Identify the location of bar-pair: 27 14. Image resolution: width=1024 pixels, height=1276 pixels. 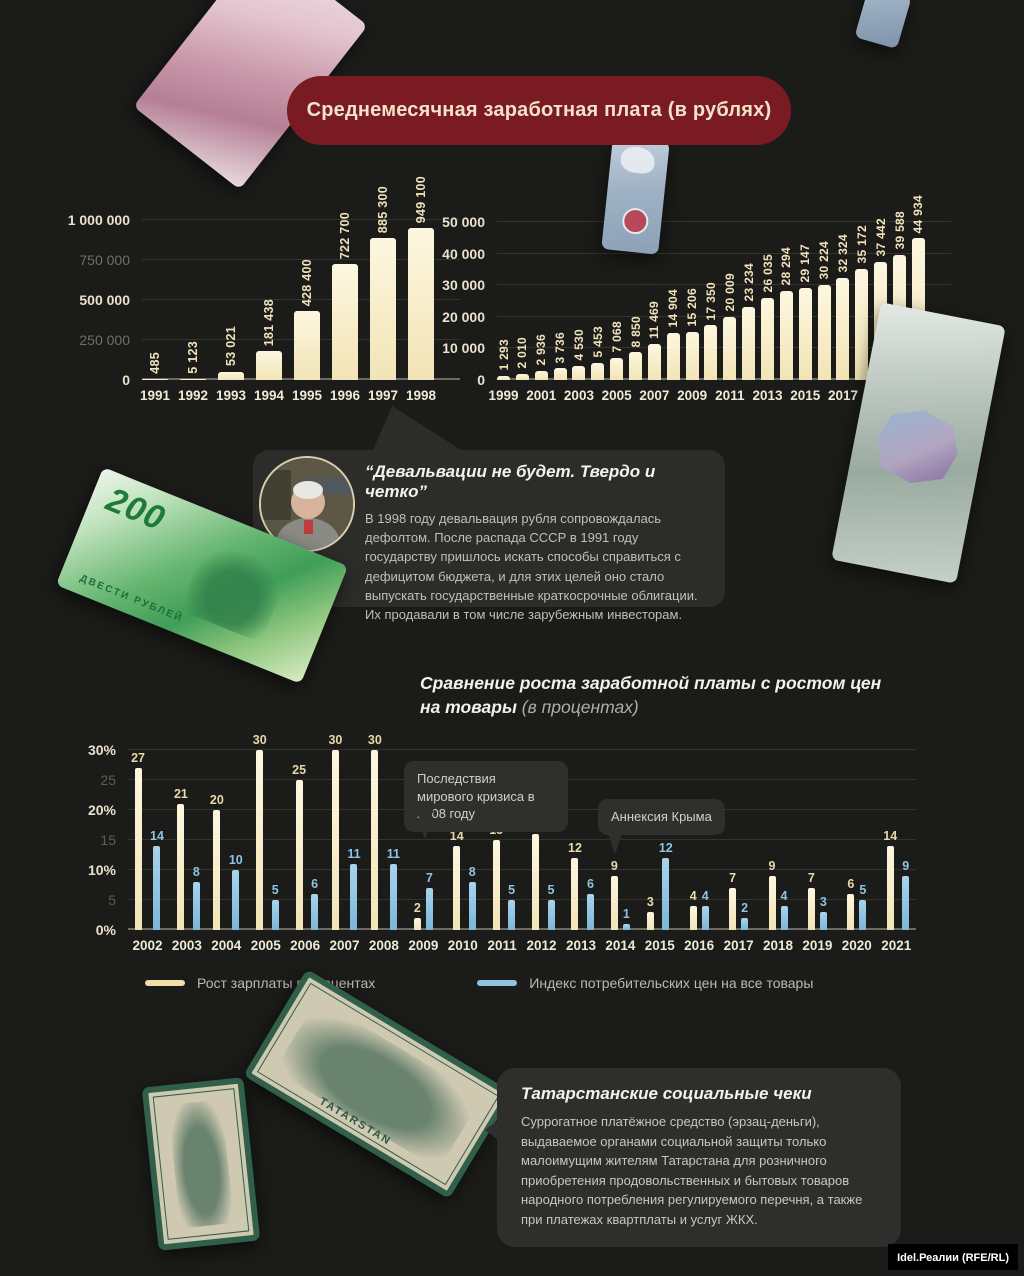
(147, 840).